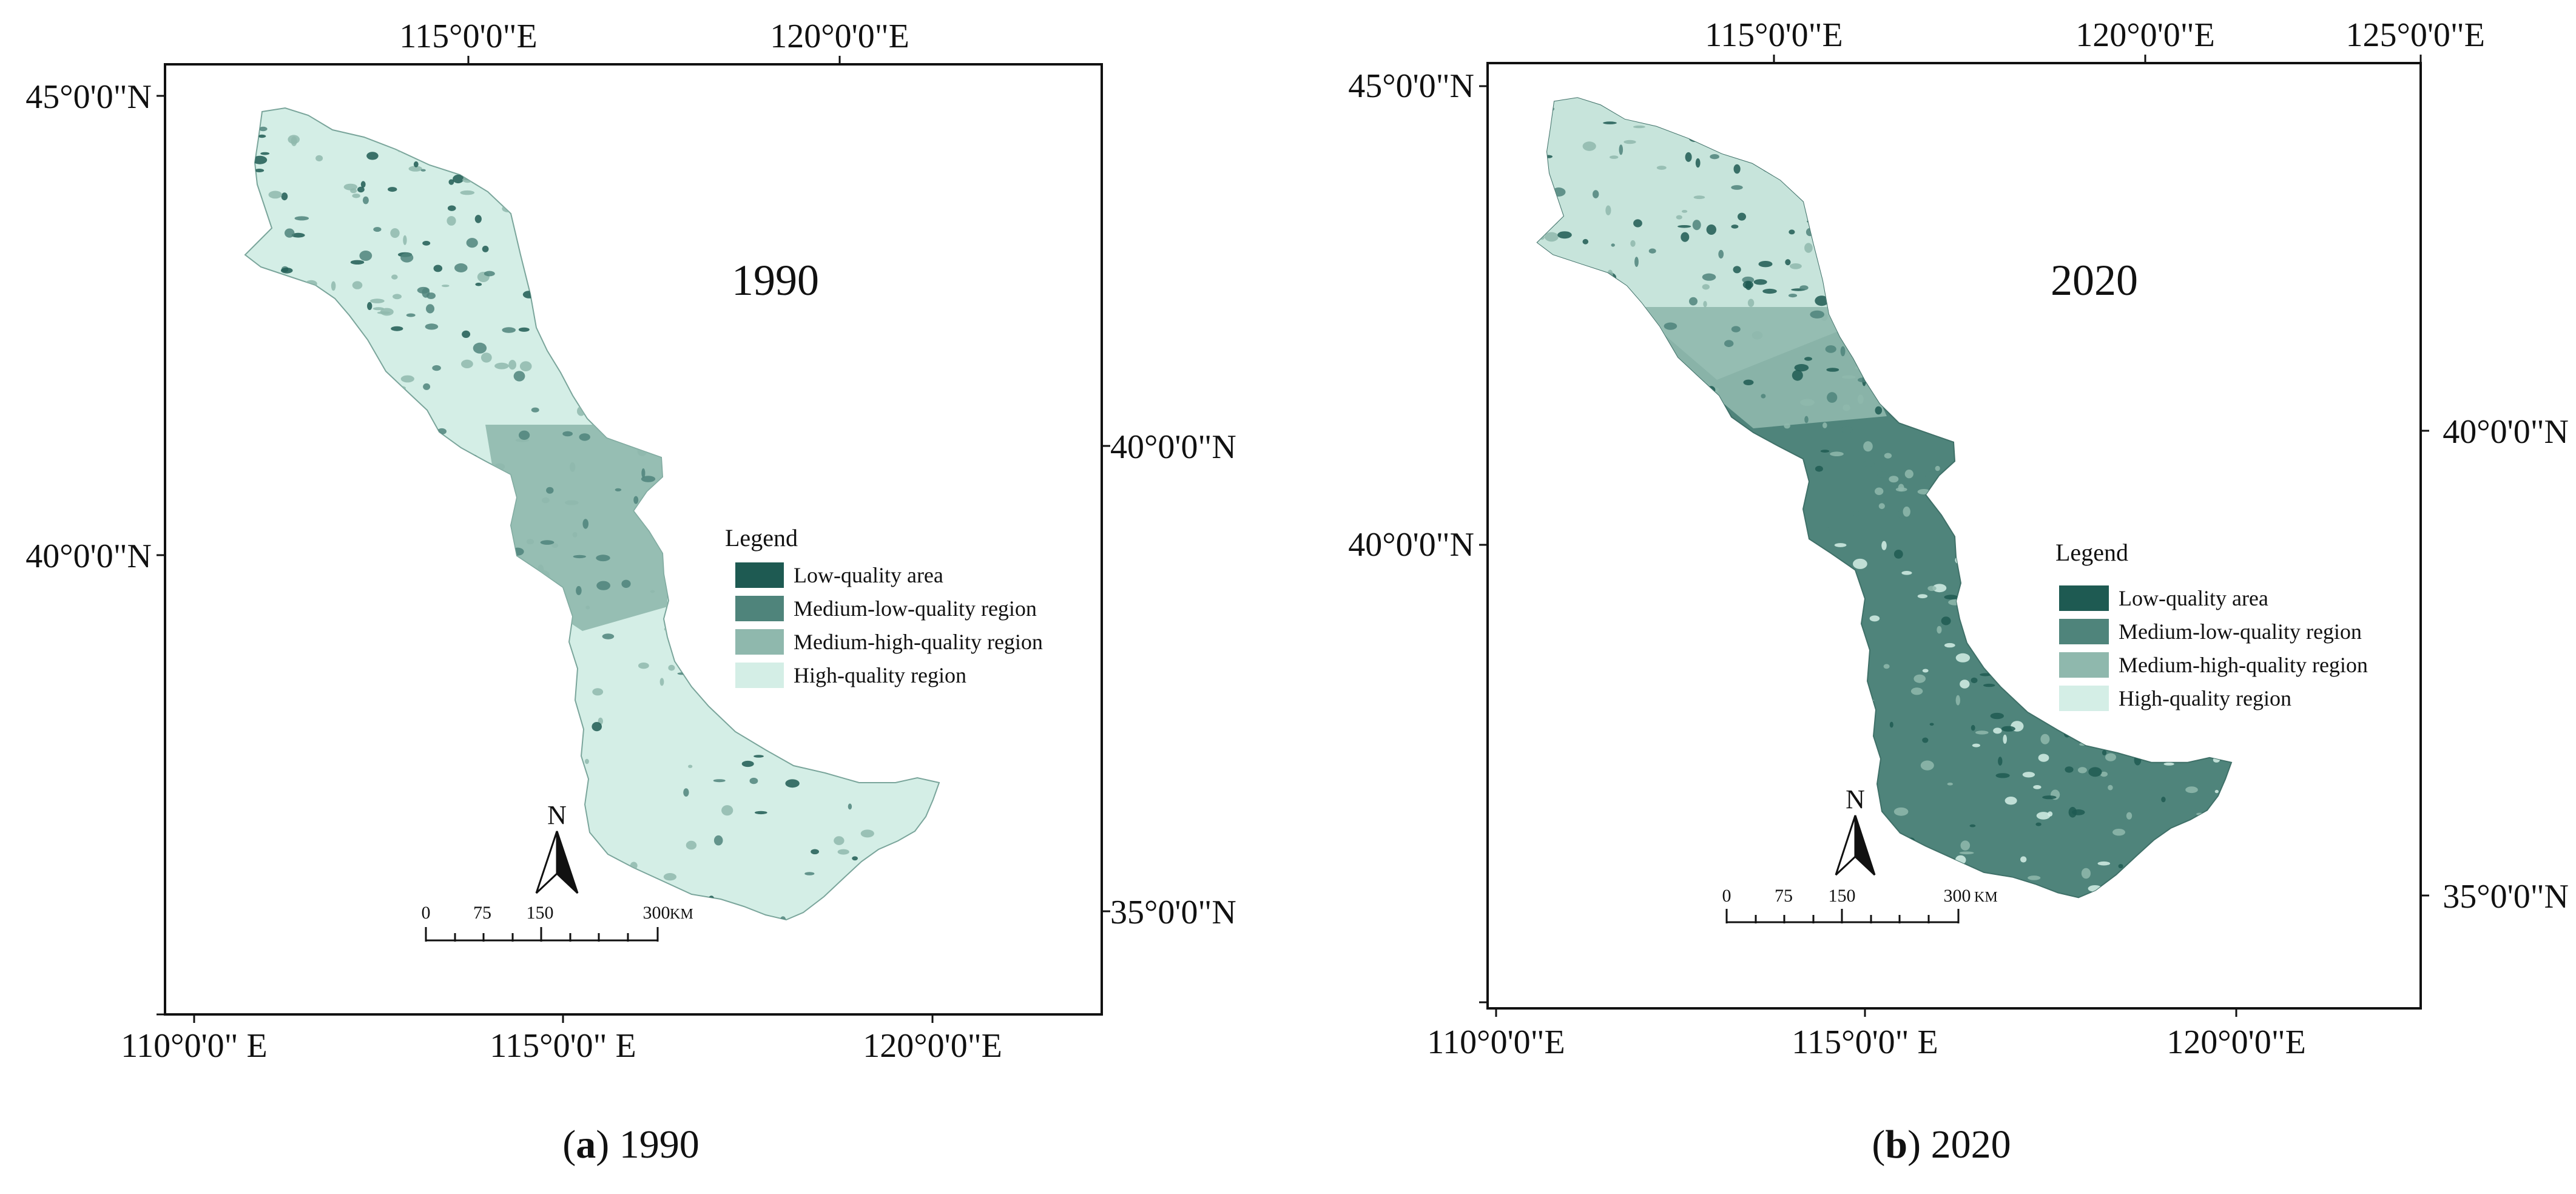 This screenshot has height=1194, width=2576. What do you see at coordinates (427, 913) in the screenshot?
I see `scale-label: 0` at bounding box center [427, 913].